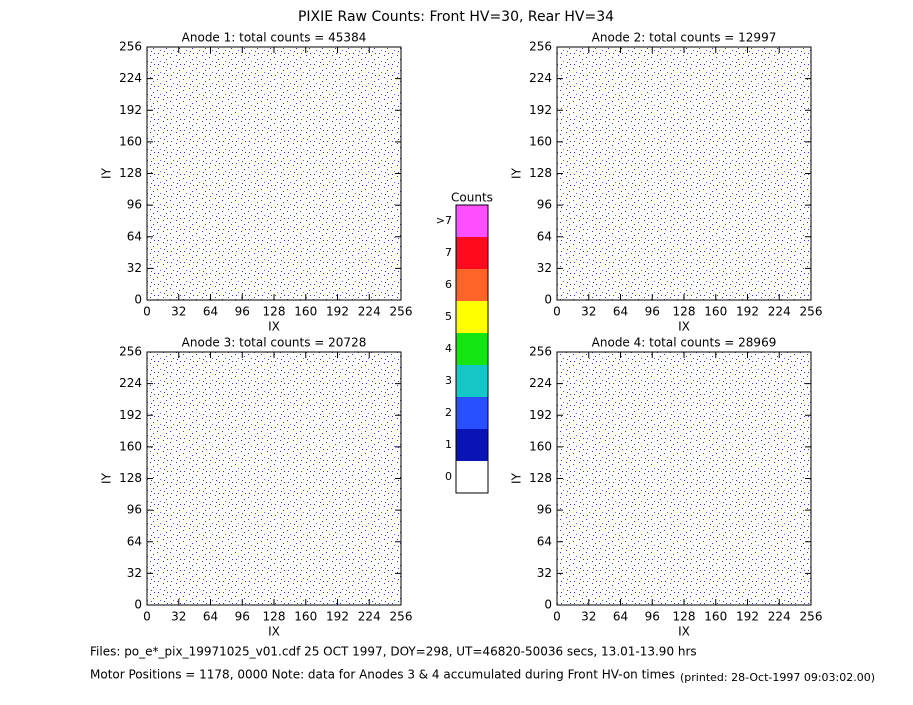 Image resolution: width=913 pixels, height=705 pixels. What do you see at coordinates (777, 677) in the screenshot?
I see `footer-printed: (printed: 28-Oct-1997 09:03:02.00)` at bounding box center [777, 677].